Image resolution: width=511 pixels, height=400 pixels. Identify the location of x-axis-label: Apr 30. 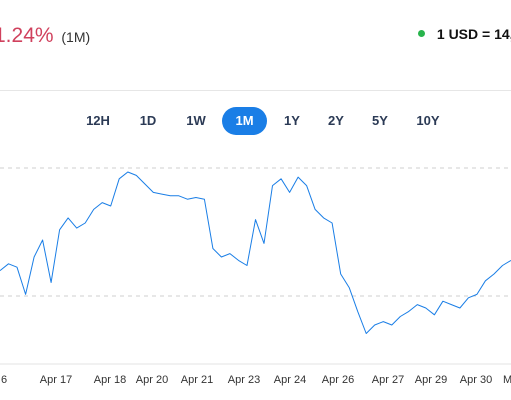
(476, 380).